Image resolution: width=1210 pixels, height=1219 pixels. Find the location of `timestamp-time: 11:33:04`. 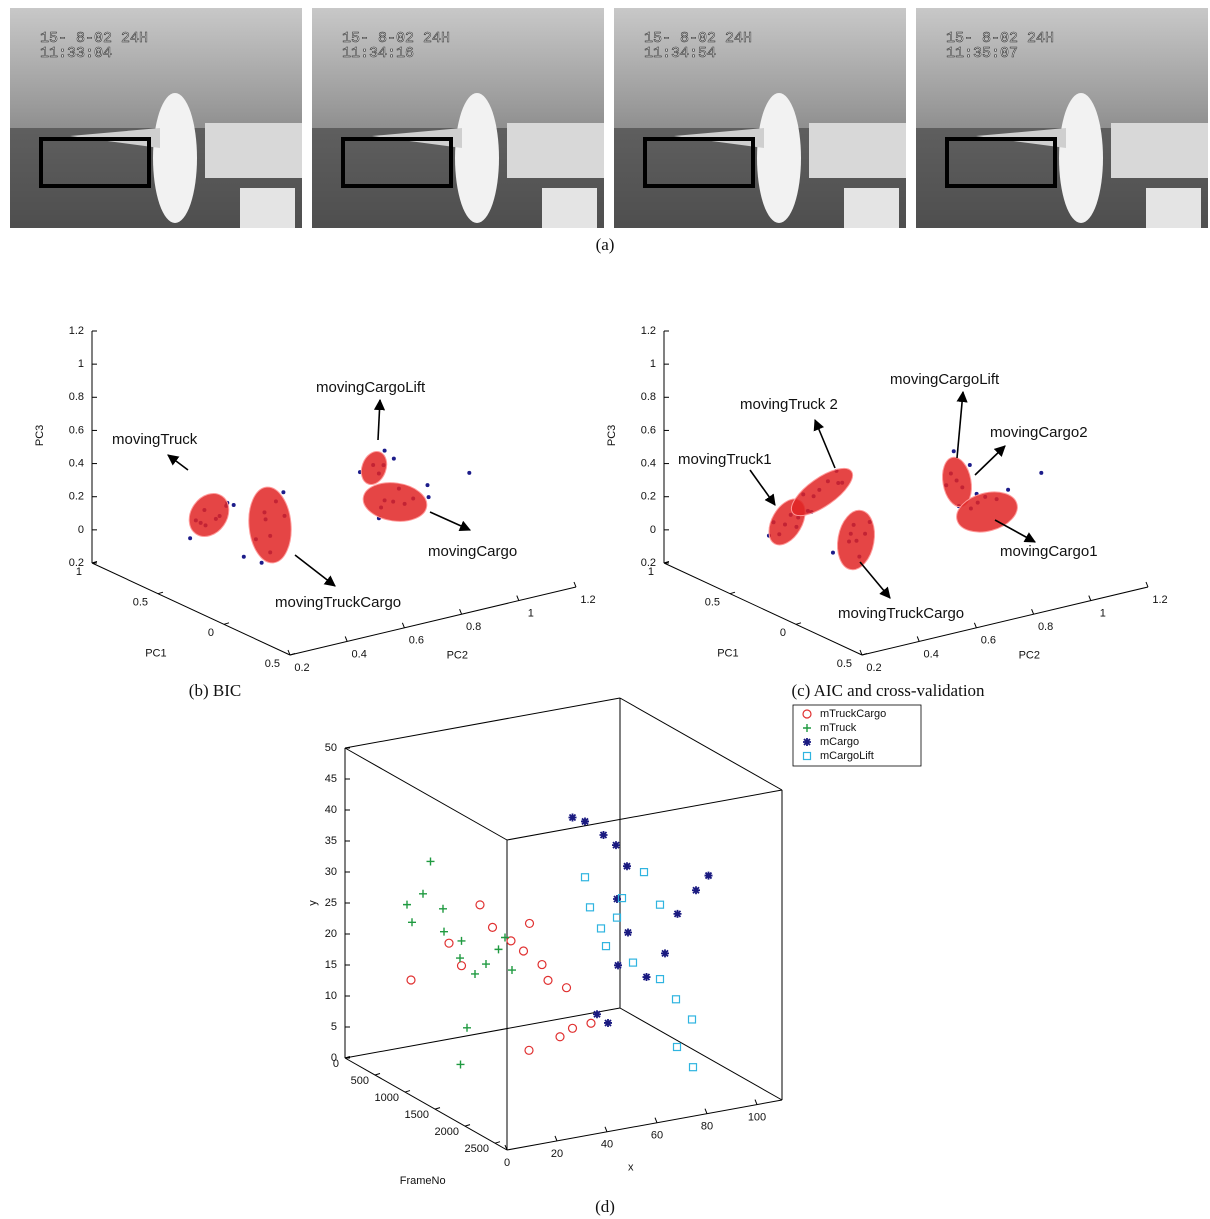

timestamp-time: 11:33:04 is located at coordinates (76, 53).